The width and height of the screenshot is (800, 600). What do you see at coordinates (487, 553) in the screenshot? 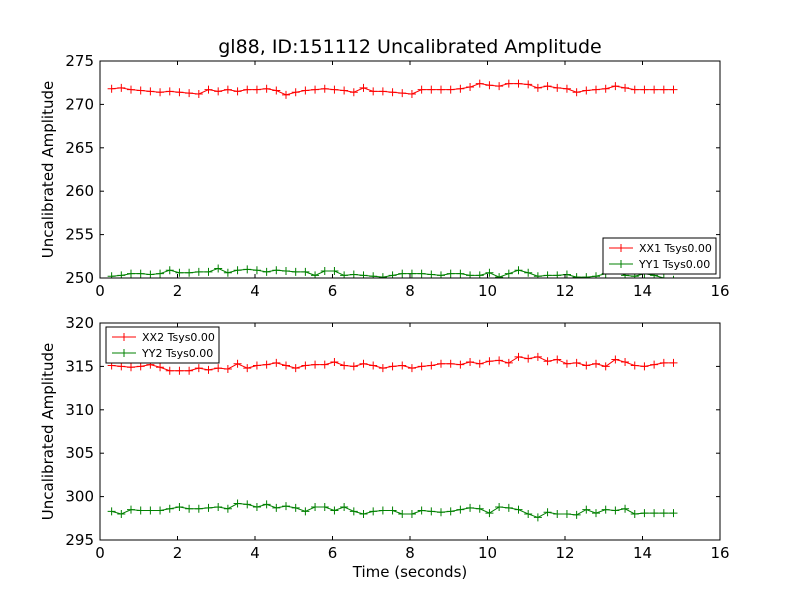
I see `x-tick-label: 10` at bounding box center [487, 553].